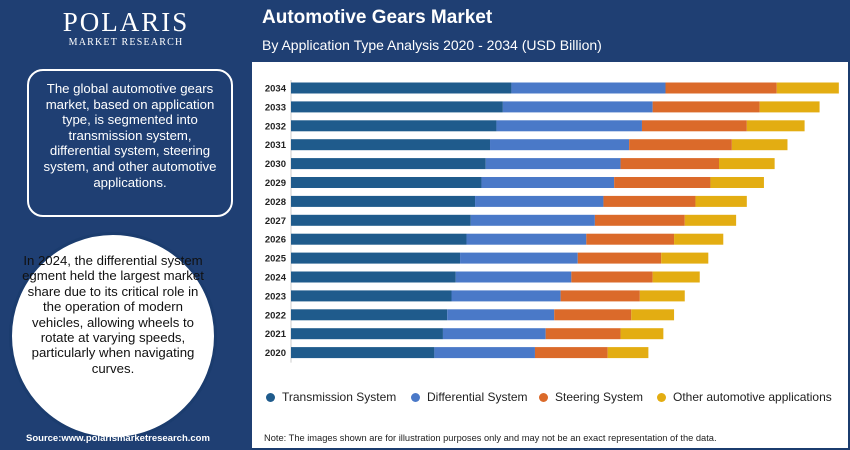  What do you see at coordinates (553, 164) in the screenshot?
I see `bar-segment-differential-system-2030` at bounding box center [553, 164].